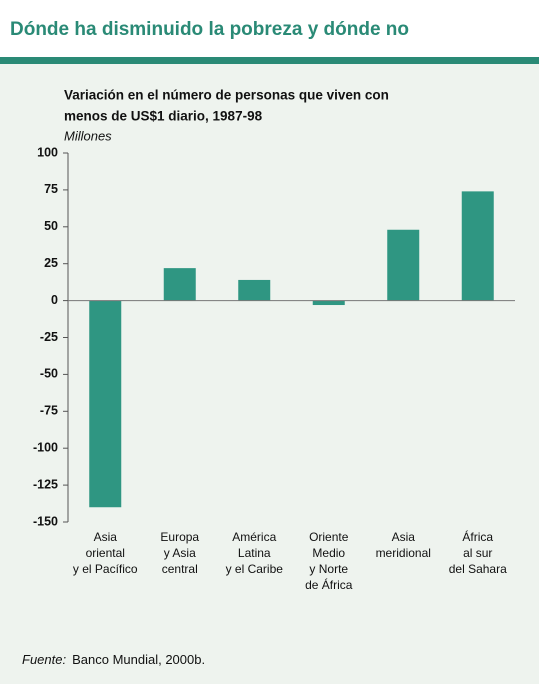 The height and width of the screenshot is (684, 539). I want to click on x-tick-line: meridional, so click(403, 553).